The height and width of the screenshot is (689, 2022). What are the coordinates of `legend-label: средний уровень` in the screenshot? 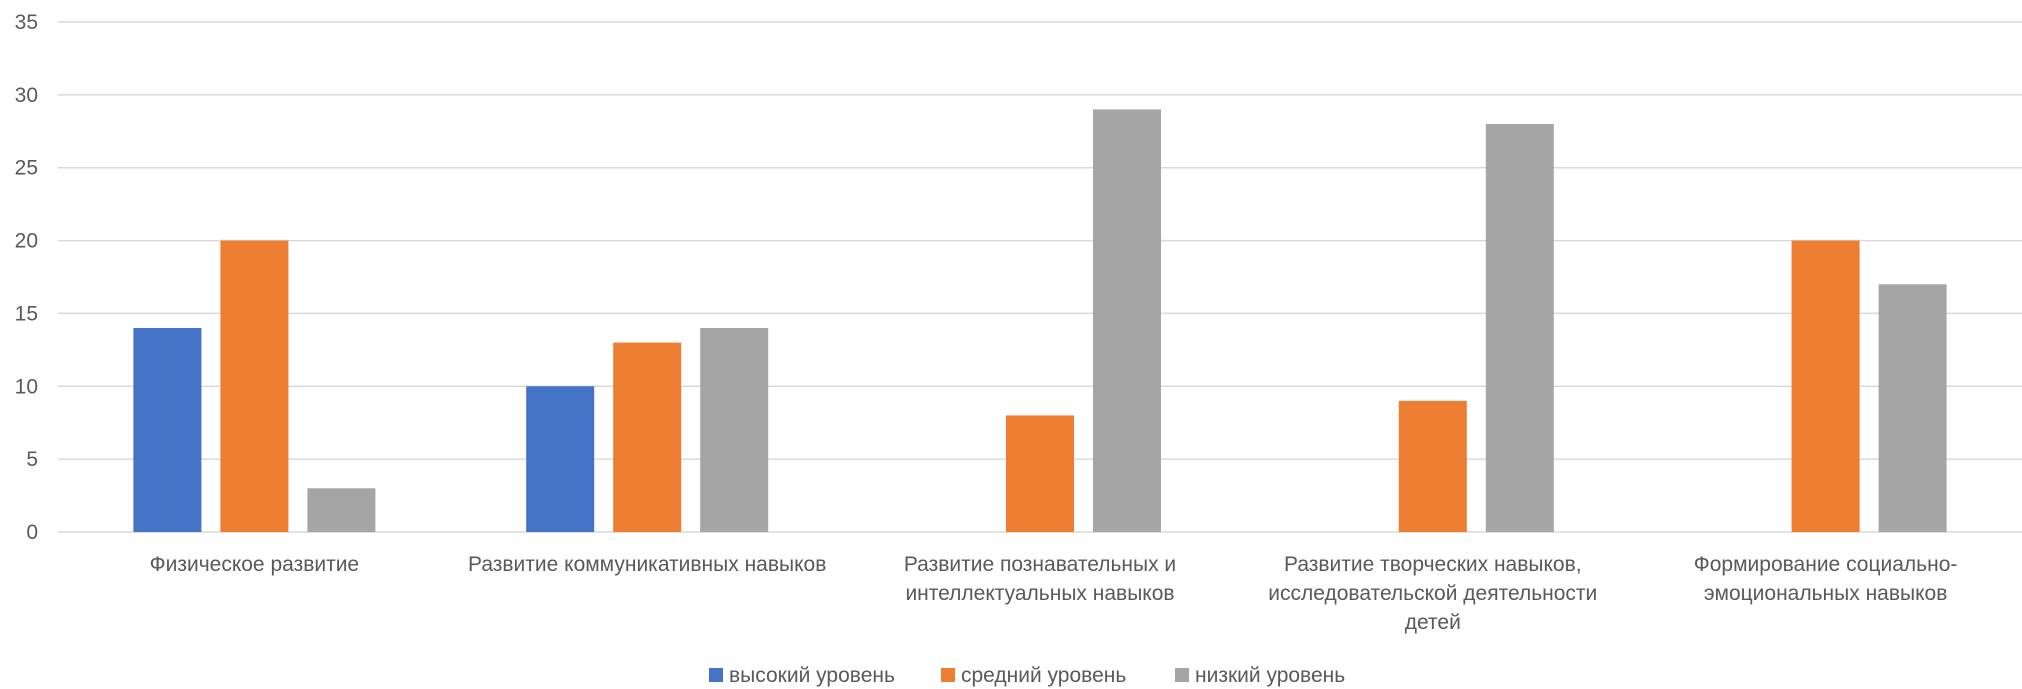 It's located at (1043, 675).